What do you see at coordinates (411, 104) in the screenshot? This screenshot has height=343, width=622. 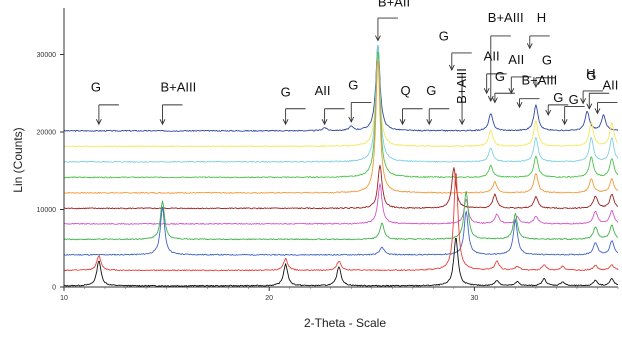 I see `peak-annotation: Q` at bounding box center [411, 104].